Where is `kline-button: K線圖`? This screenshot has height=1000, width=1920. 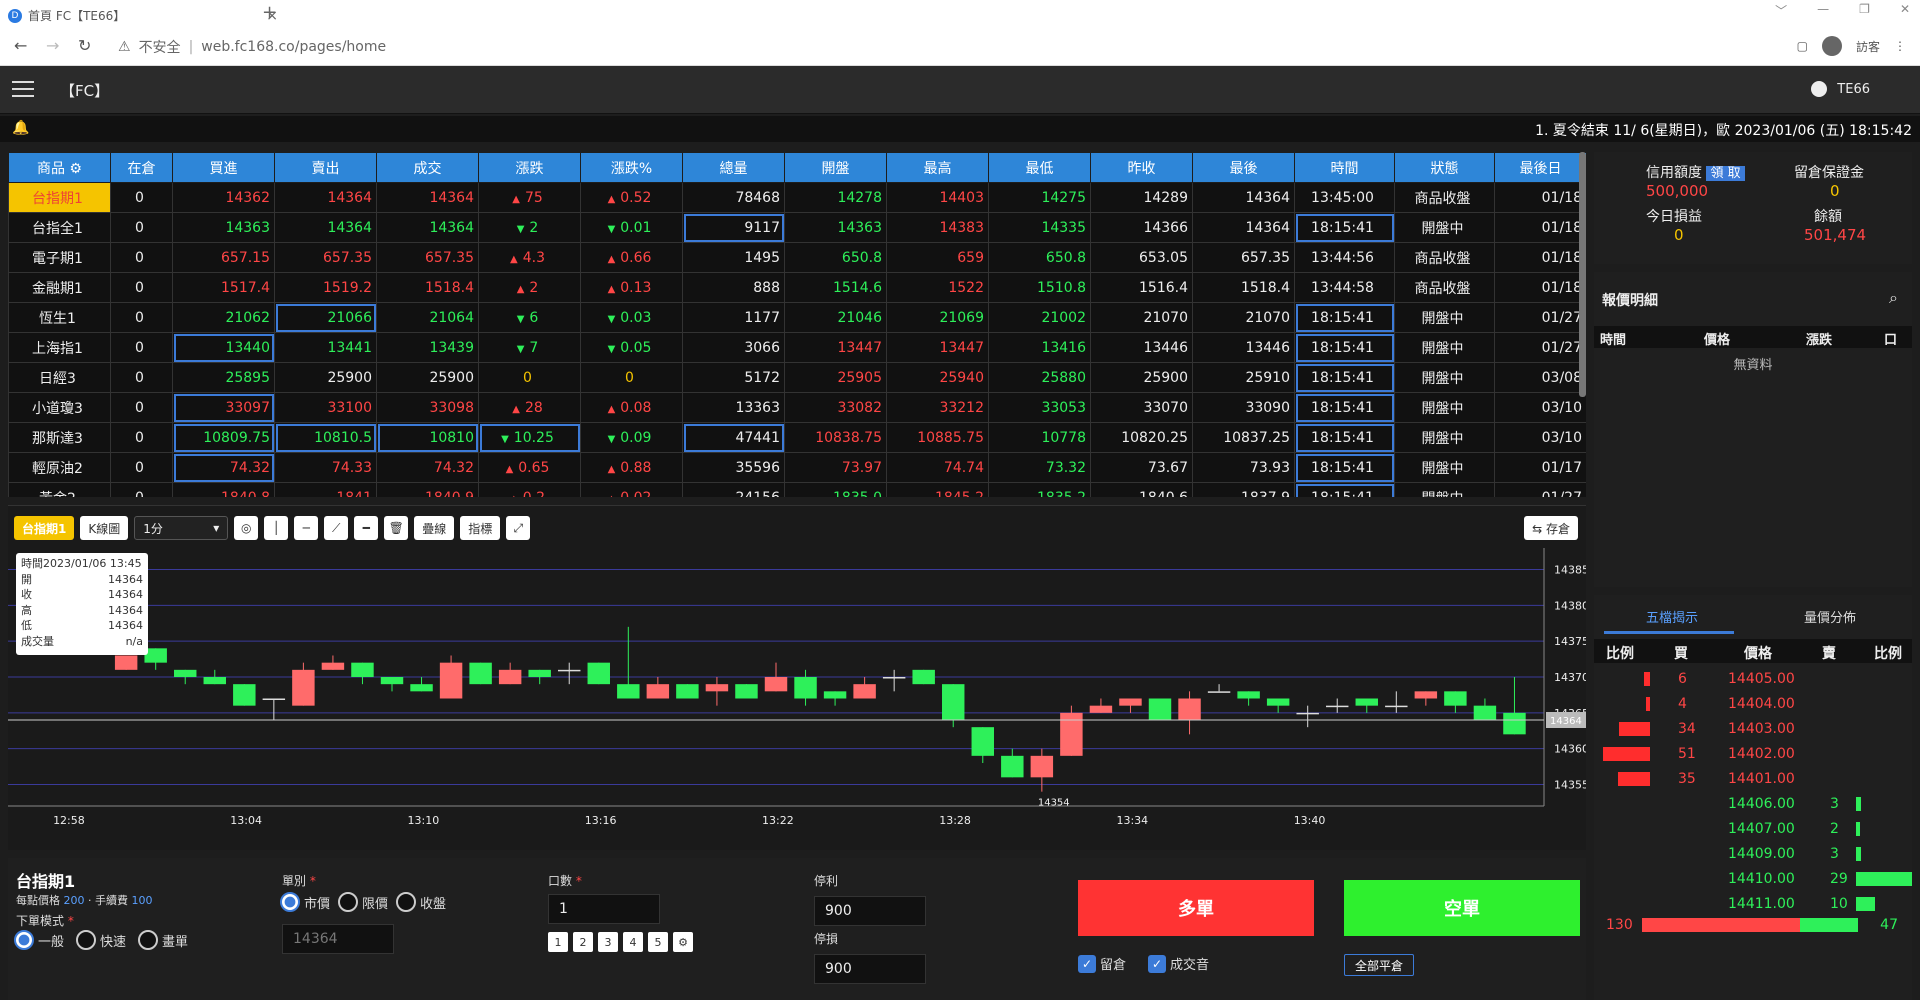 kline-button: K線圖 is located at coordinates (104, 528).